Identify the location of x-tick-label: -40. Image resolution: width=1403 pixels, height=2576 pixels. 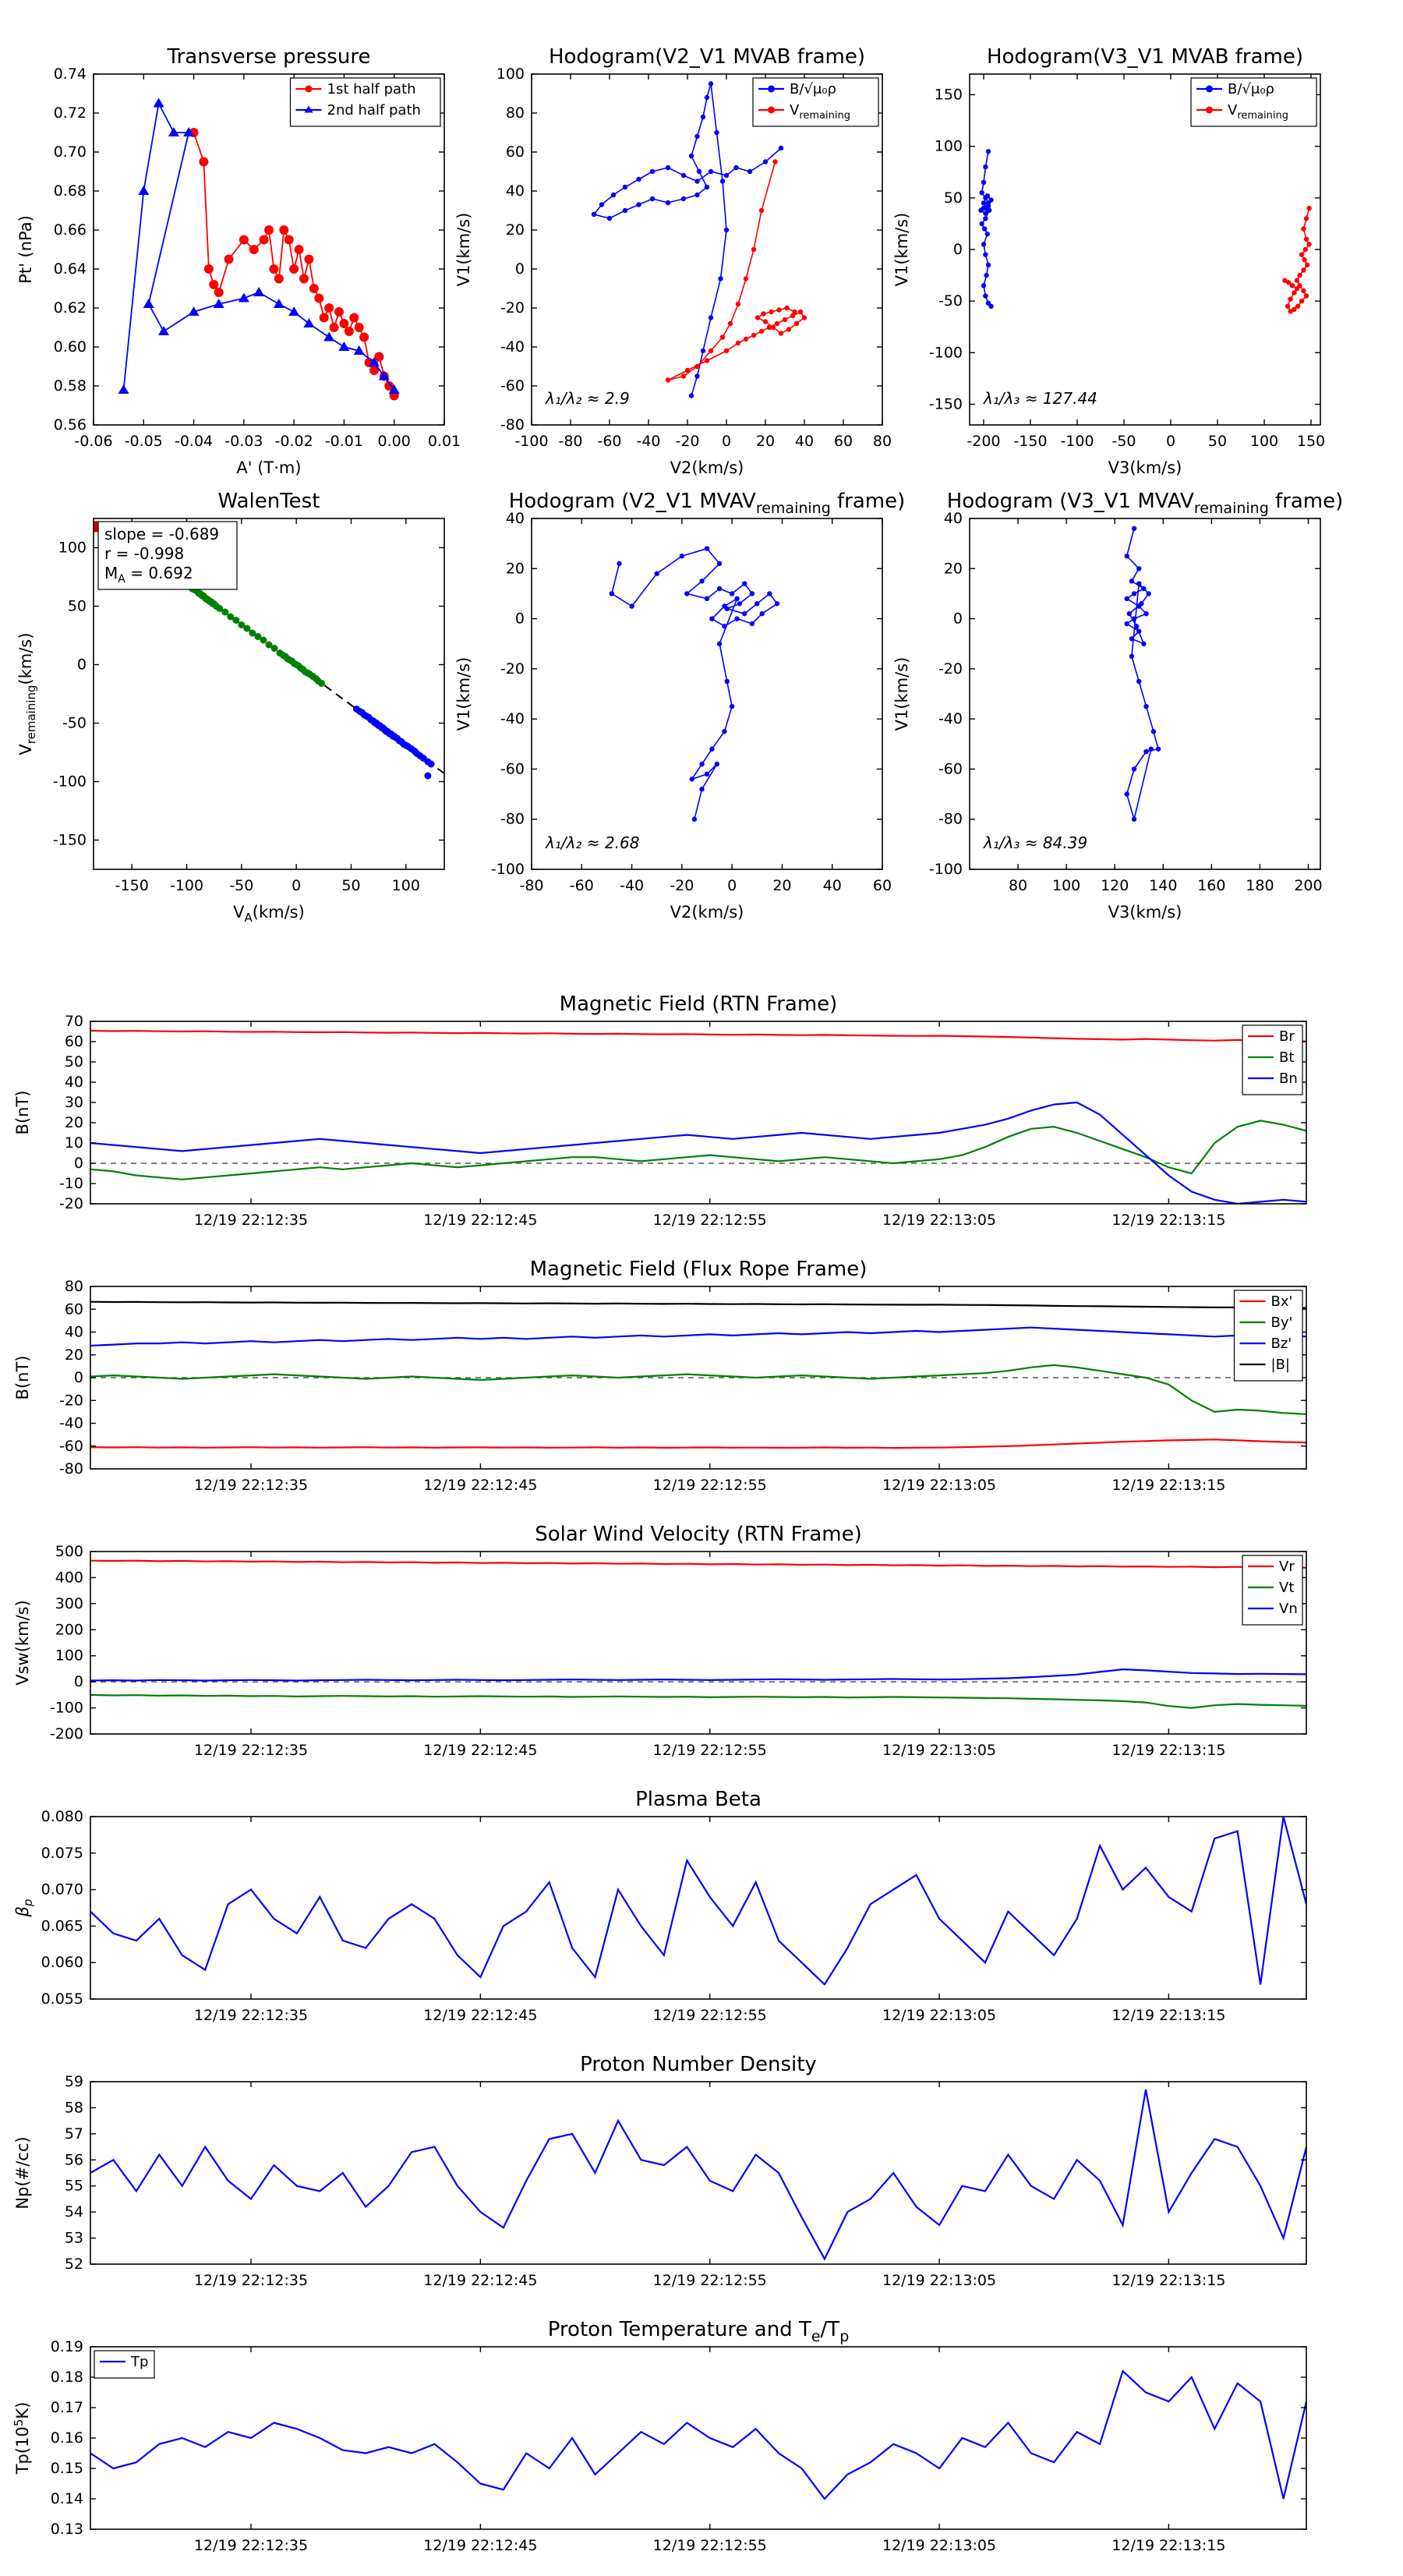
(648, 441).